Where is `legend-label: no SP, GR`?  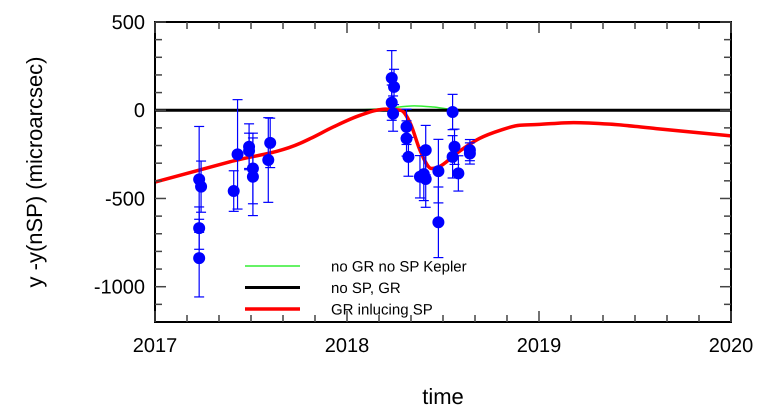
legend-label: no SP, GR is located at coordinates (366, 288).